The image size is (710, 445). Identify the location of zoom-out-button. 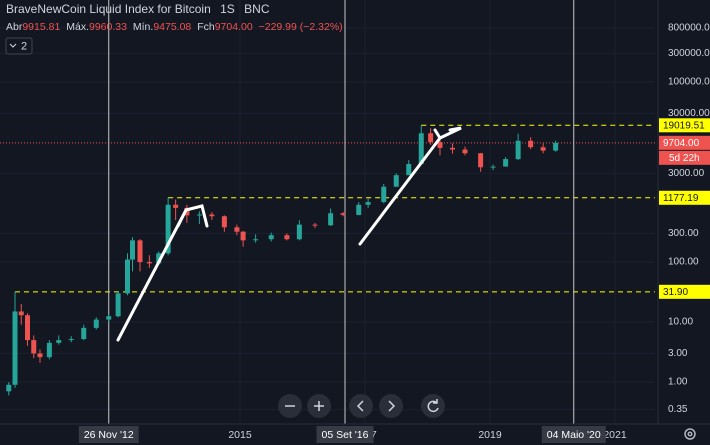
(290, 406).